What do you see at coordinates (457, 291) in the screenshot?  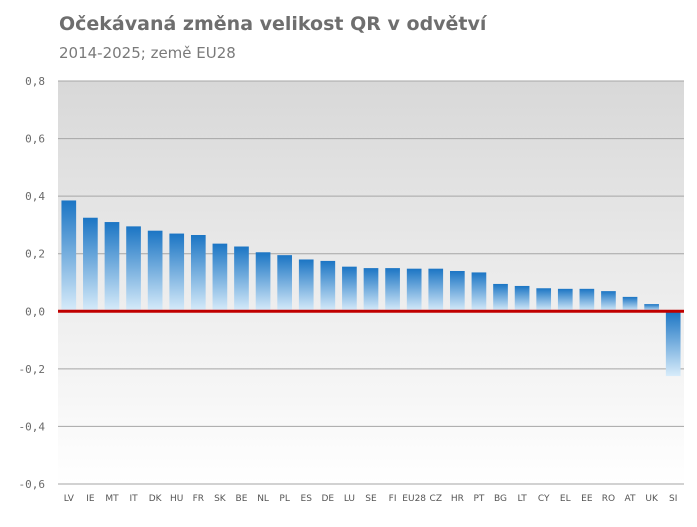 I see `bar-hr` at bounding box center [457, 291].